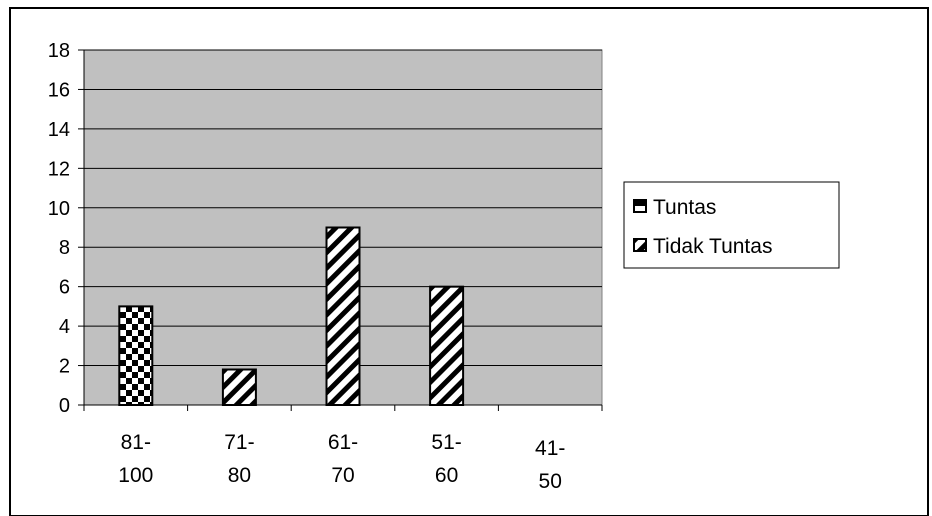 This screenshot has width=932, height=516. Describe the element at coordinates (291, 316) in the screenshot. I see `bars` at that location.